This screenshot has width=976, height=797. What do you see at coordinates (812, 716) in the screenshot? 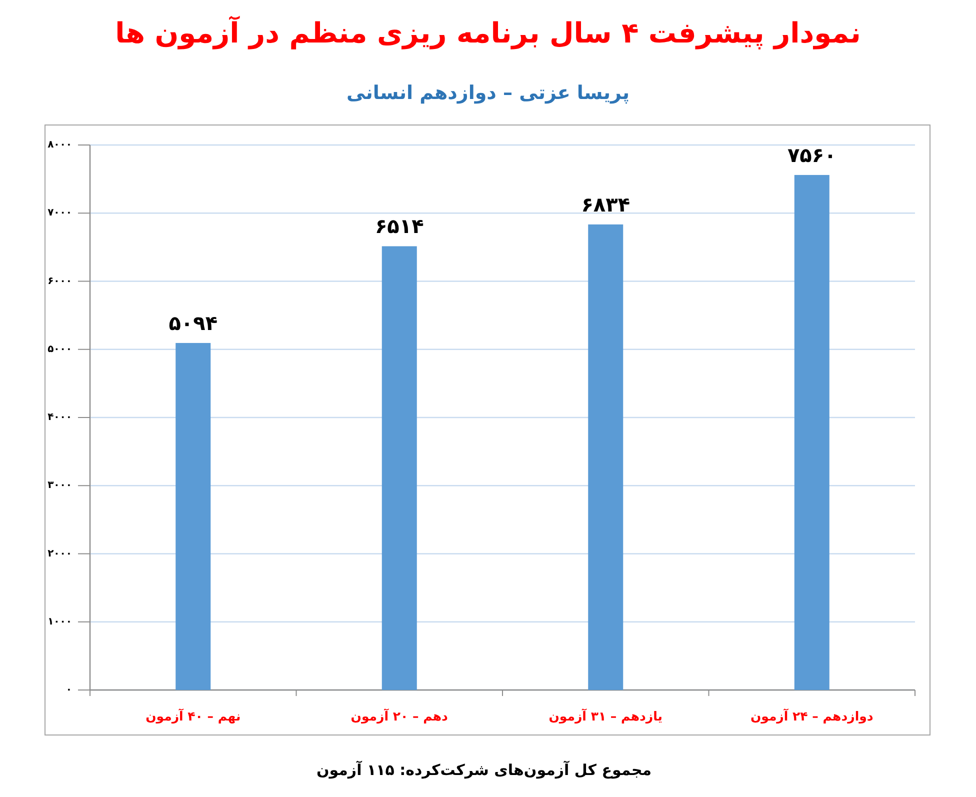
I see `x-tick-label: دوازدهم – ۲۴ آزمون` at bounding box center [812, 716].